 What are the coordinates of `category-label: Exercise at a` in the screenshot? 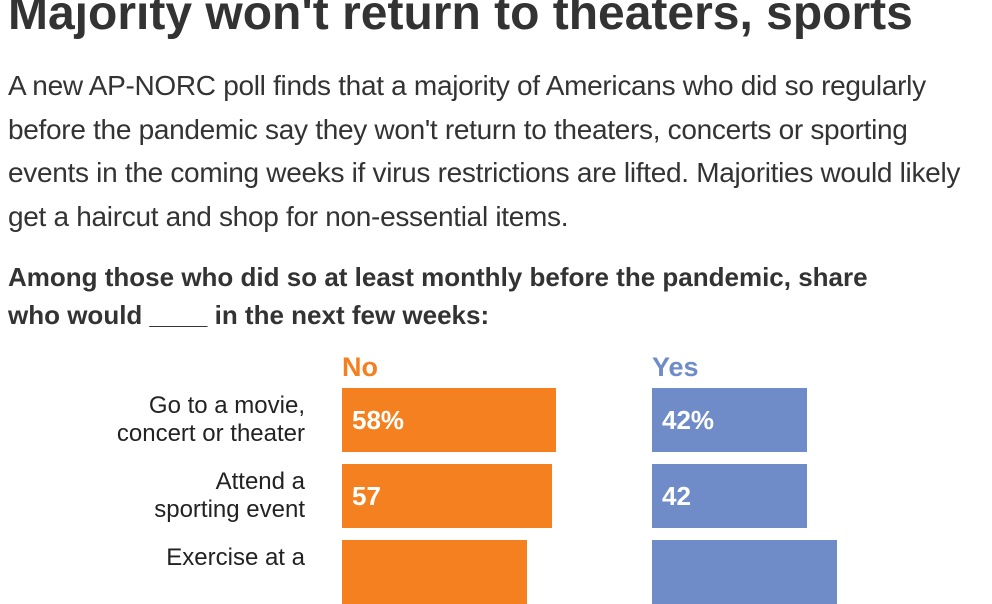 It's located at (235, 557).